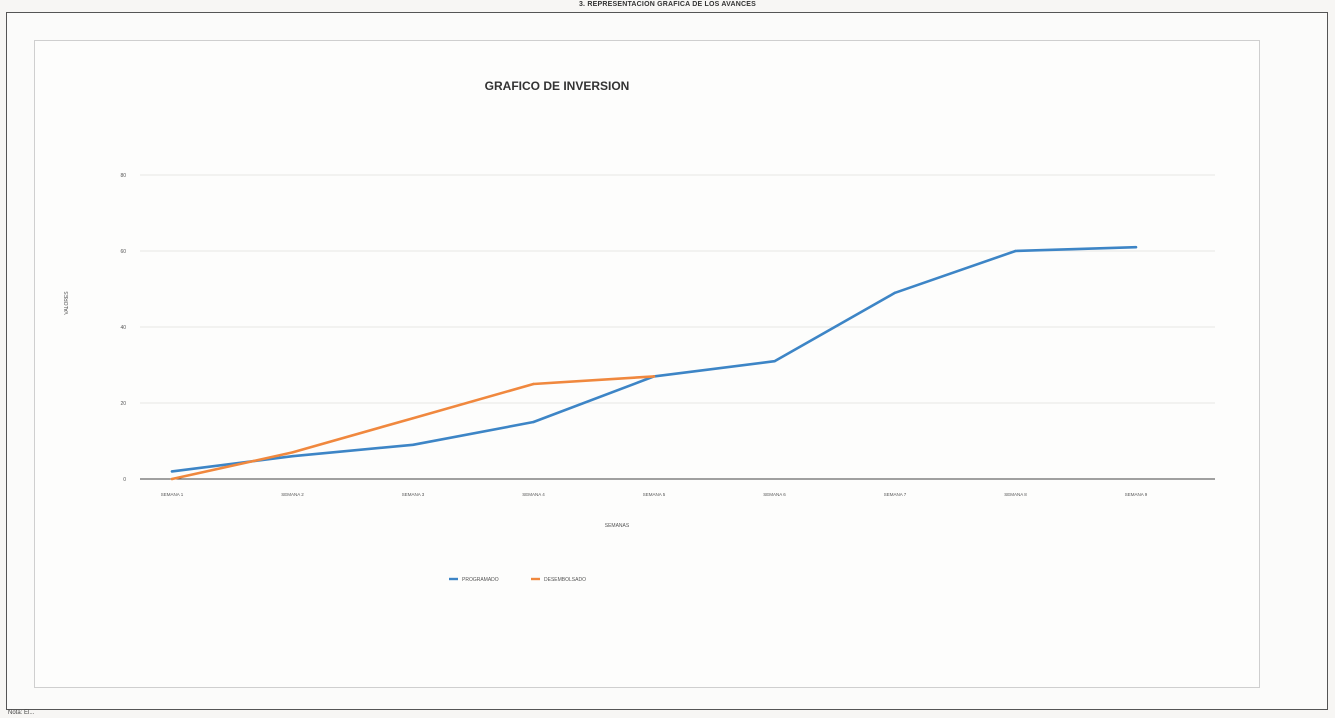 This screenshot has width=1335, height=718. What do you see at coordinates (654, 494) in the screenshot?
I see `x-tick-label: SEMANA 5` at bounding box center [654, 494].